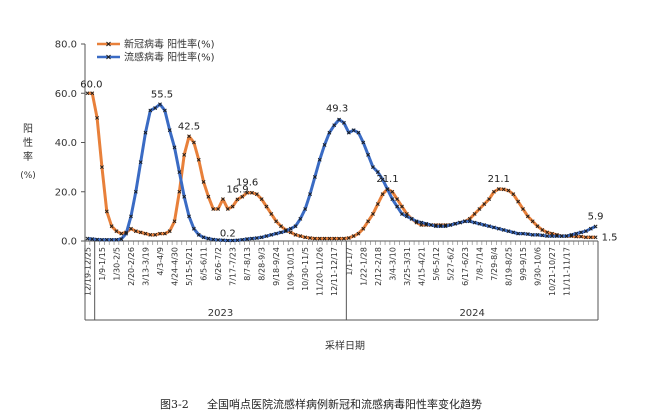 This screenshot has height=417, width=660. What do you see at coordinates (450, 264) in the screenshot?
I see `x-tick-label: 5/27-6/2` at bounding box center [450, 264].